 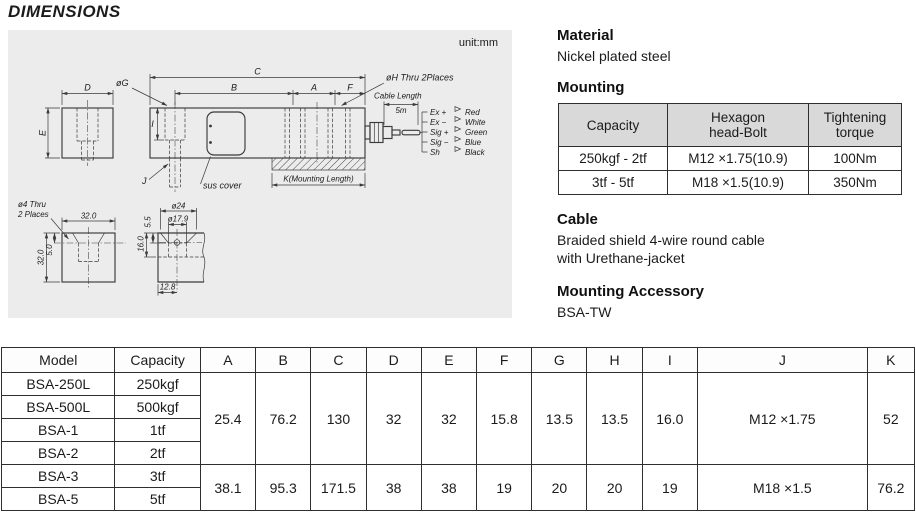 I want to click on col-i: I, so click(x=669, y=360).